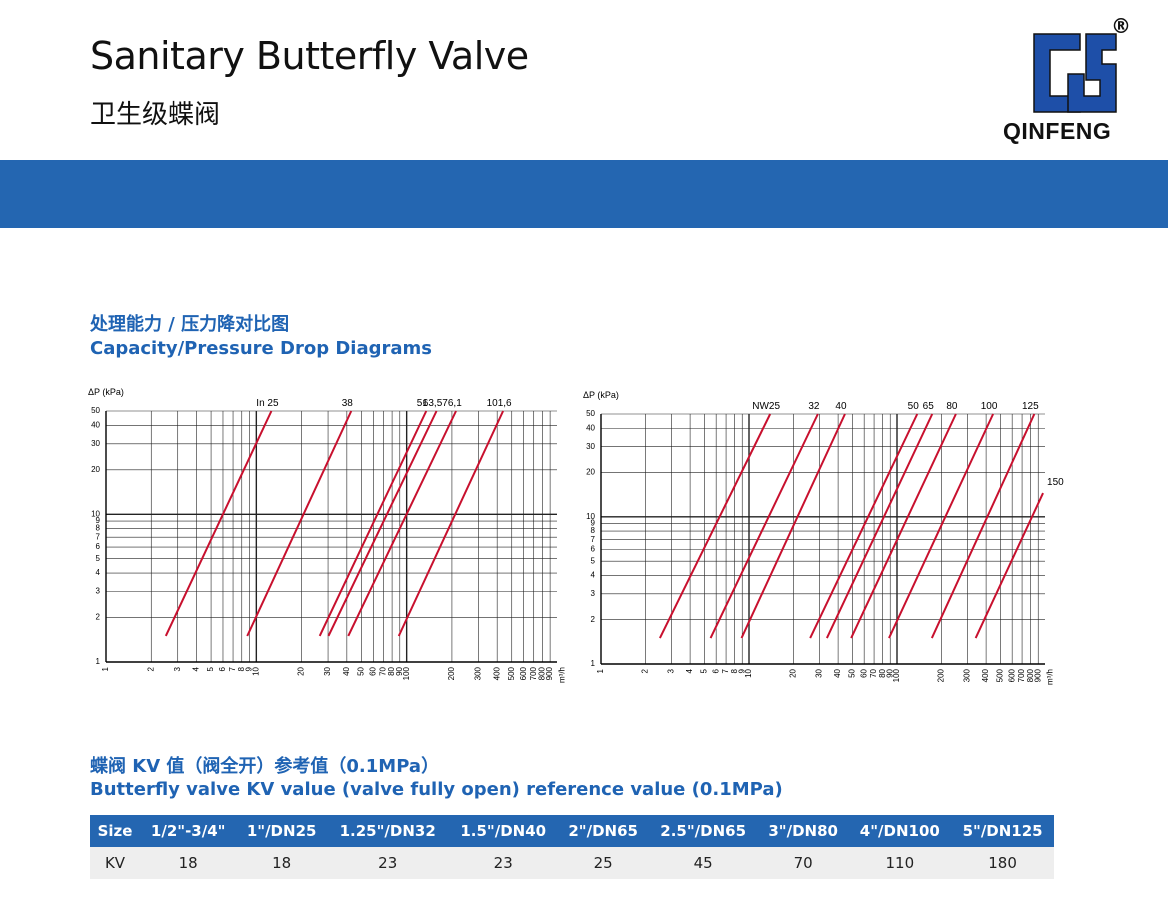  I want to click on x-tick-label: 3, so click(177, 668).